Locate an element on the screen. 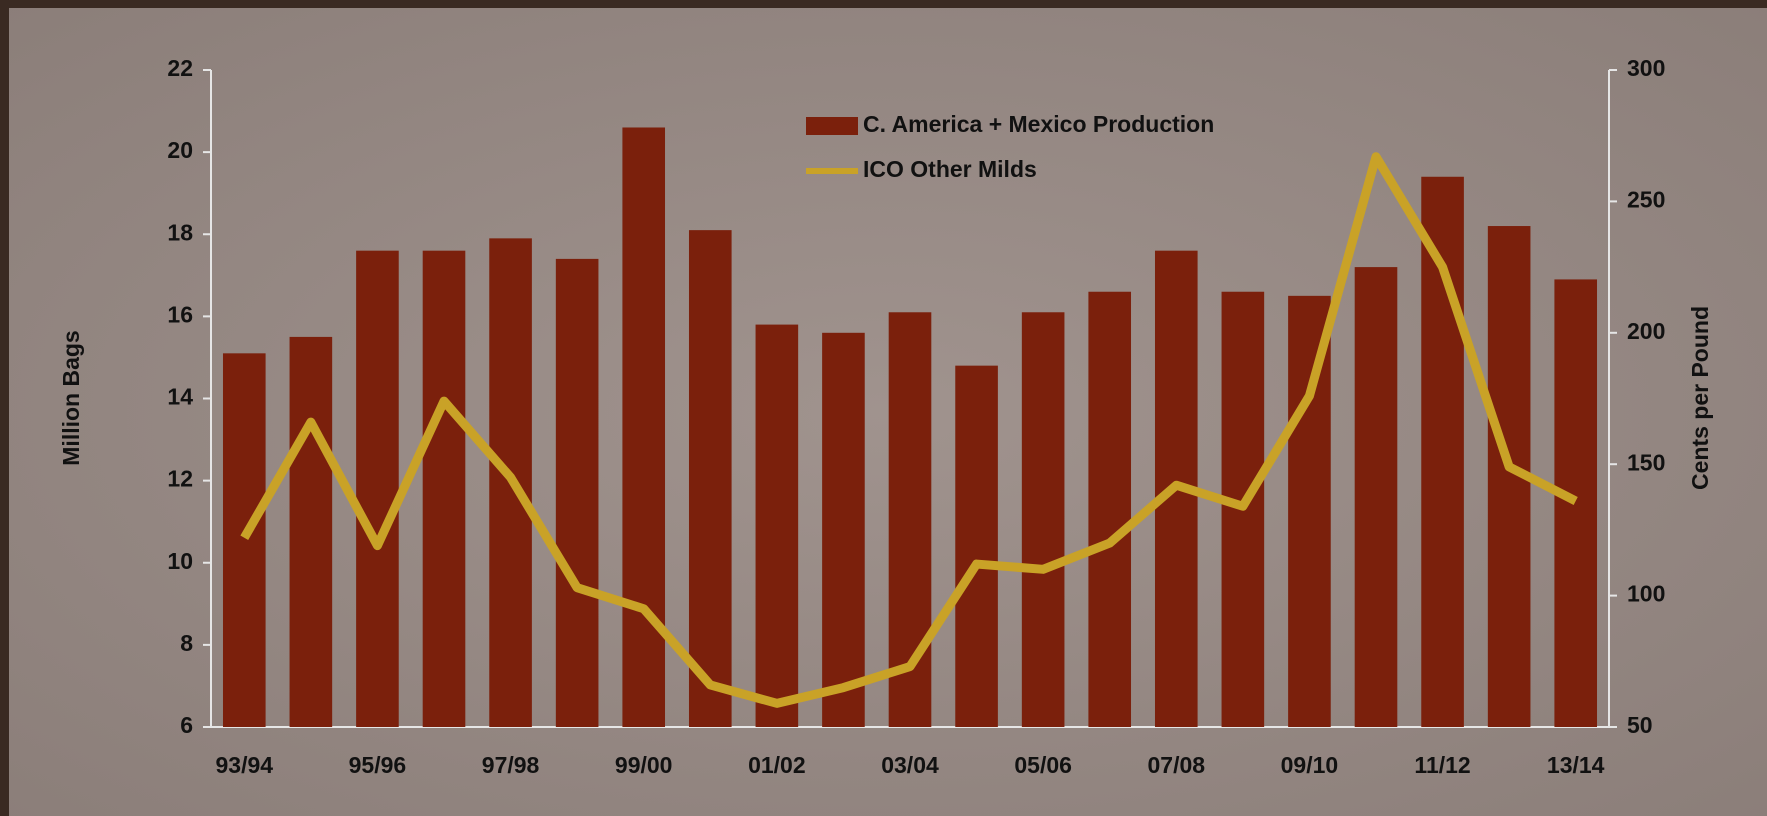 The width and height of the screenshot is (1767, 816). y2-axis-title: Cents per Pound is located at coordinates (1700, 398).